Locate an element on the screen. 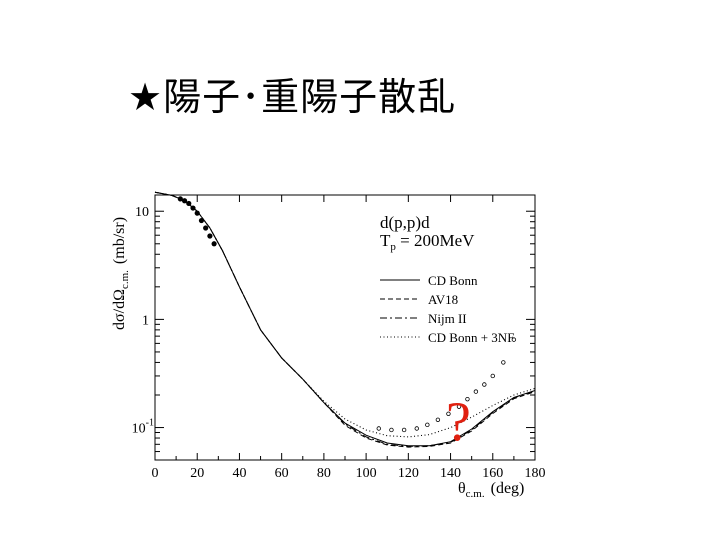  legend-label: CD Bonn + 3NF is located at coordinates (471, 337).